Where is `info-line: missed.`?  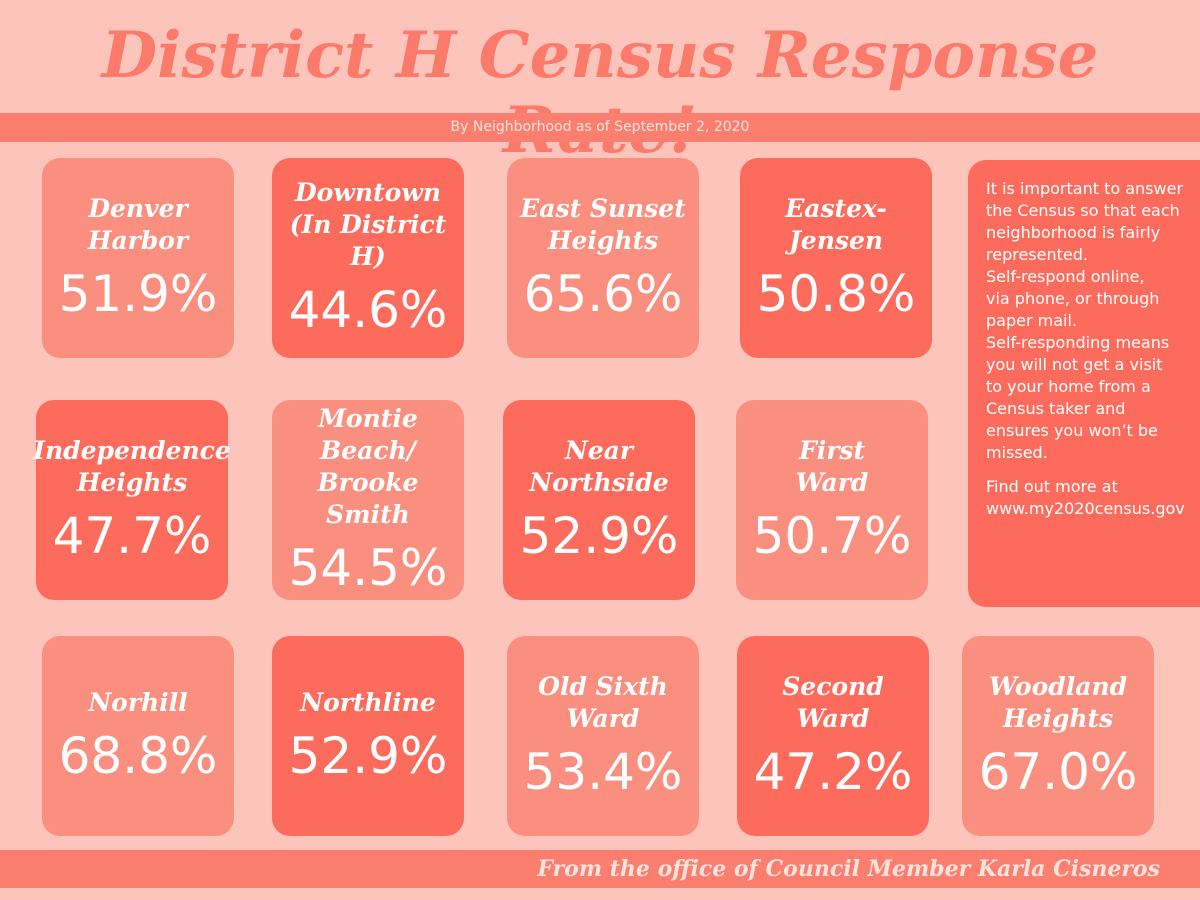
info-line: missed. is located at coordinates (1017, 452).